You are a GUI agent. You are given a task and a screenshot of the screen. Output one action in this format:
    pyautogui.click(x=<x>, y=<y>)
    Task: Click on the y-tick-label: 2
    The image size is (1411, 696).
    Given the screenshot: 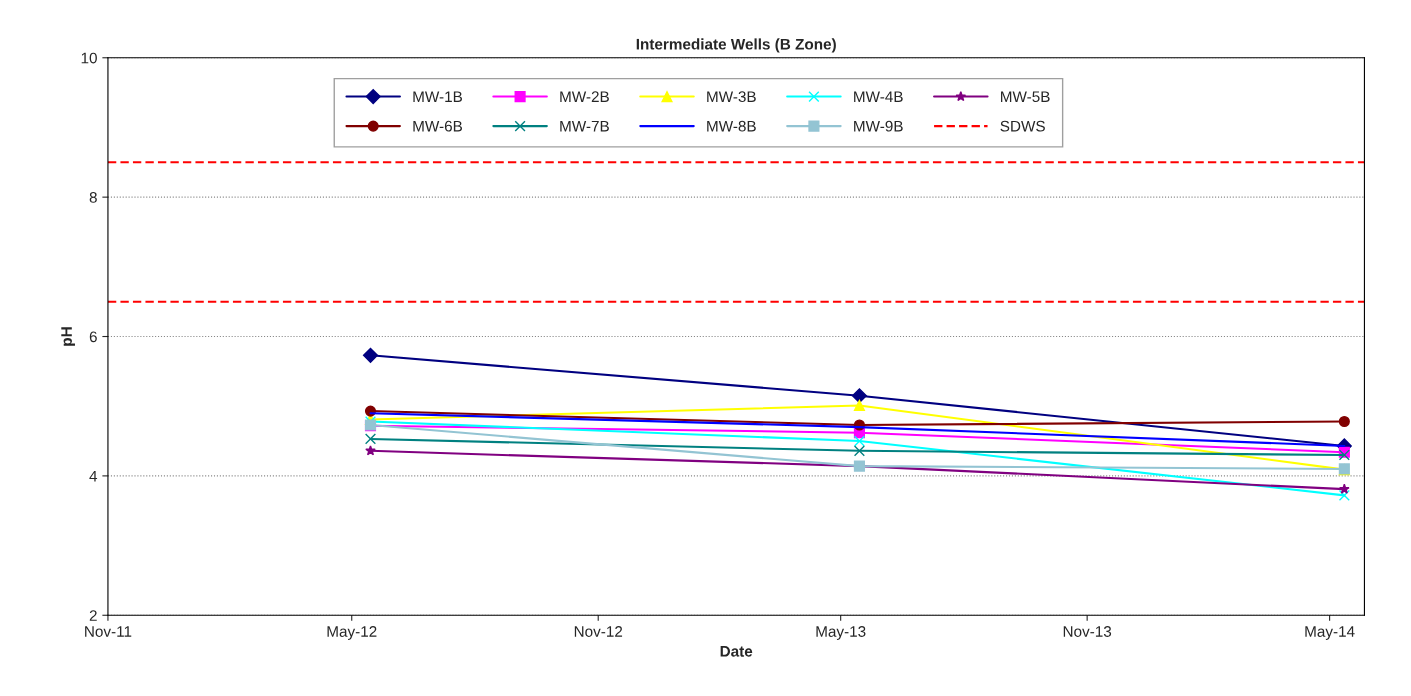 What is the action you would take?
    pyautogui.click(x=93, y=615)
    